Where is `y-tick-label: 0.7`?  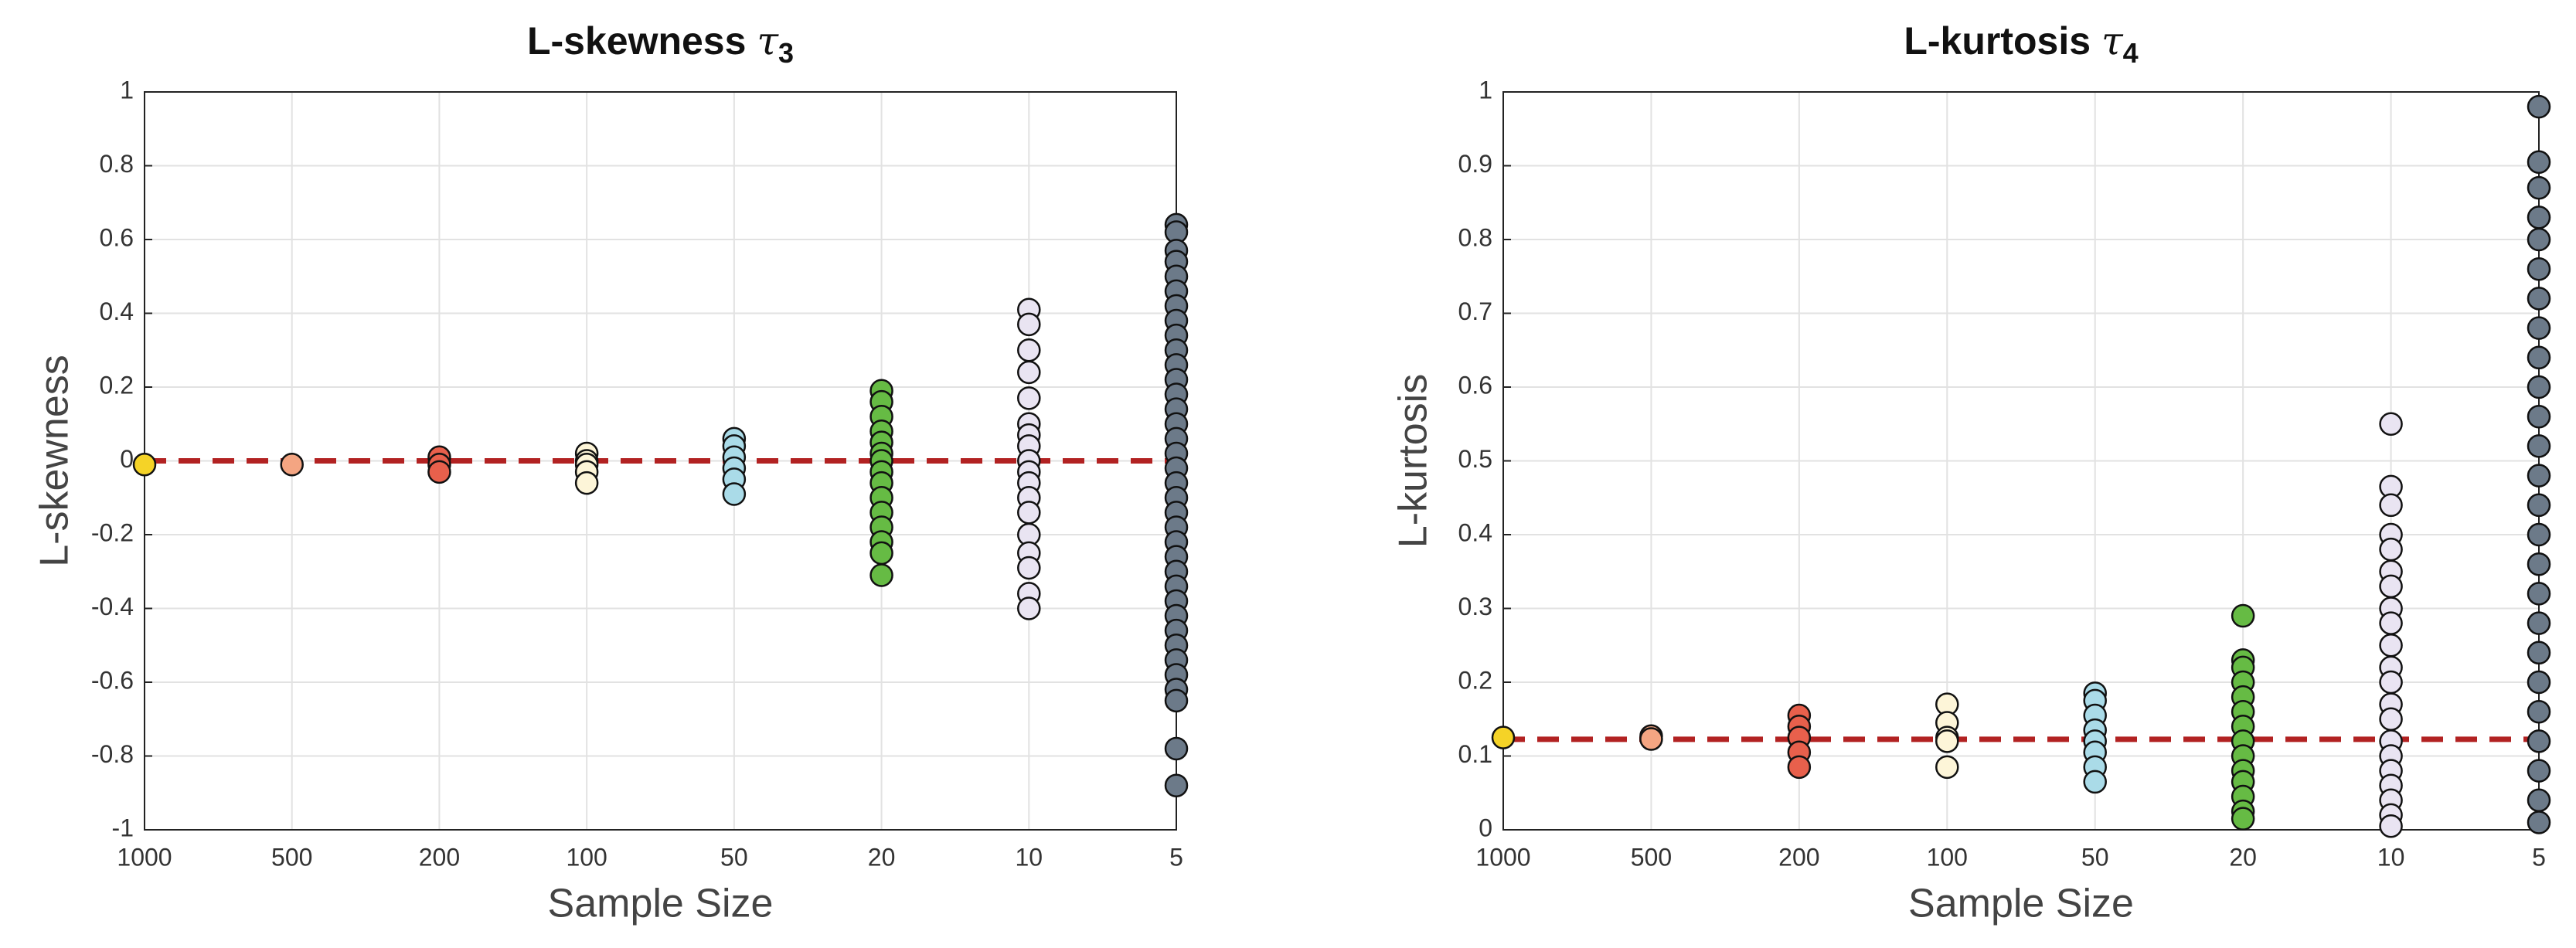
y-tick-label: 0.7 is located at coordinates (1475, 311).